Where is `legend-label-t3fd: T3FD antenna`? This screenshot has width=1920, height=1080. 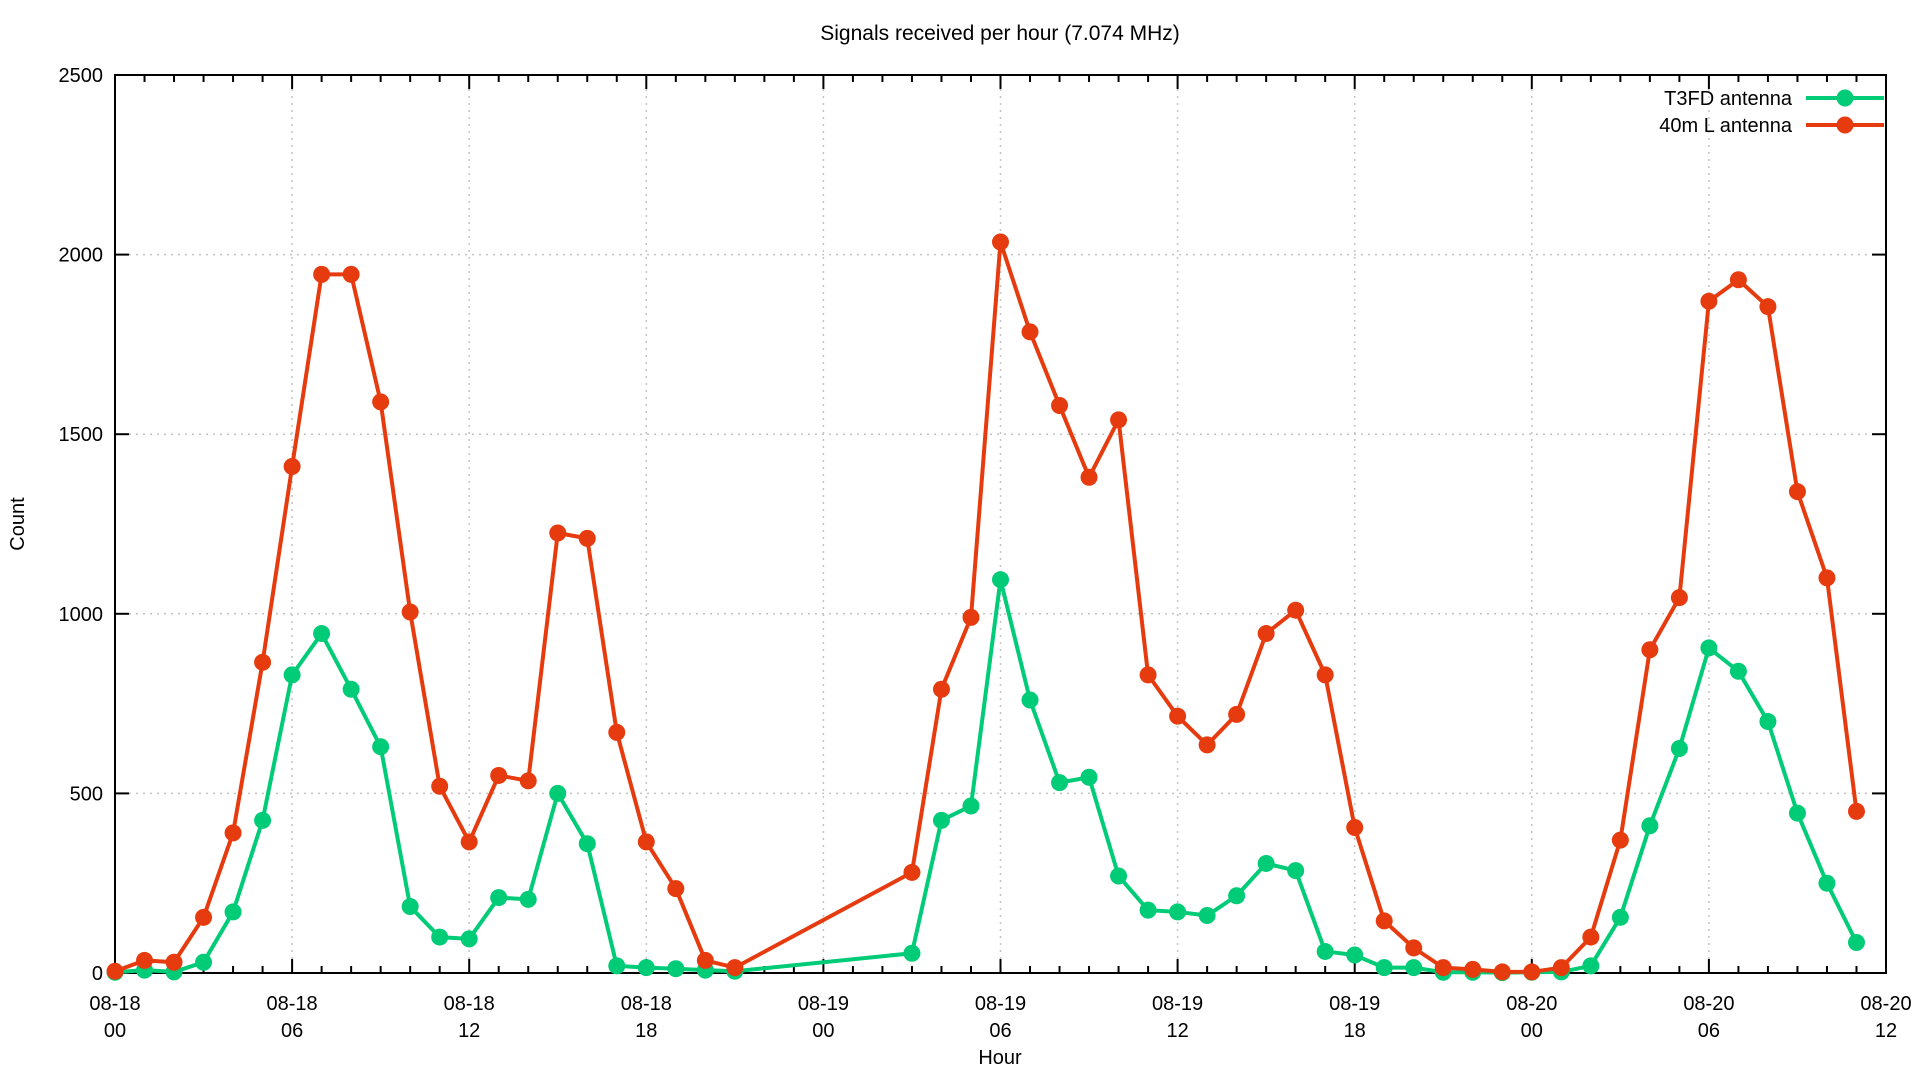 legend-label-t3fd: T3FD antenna is located at coordinates (1728, 99).